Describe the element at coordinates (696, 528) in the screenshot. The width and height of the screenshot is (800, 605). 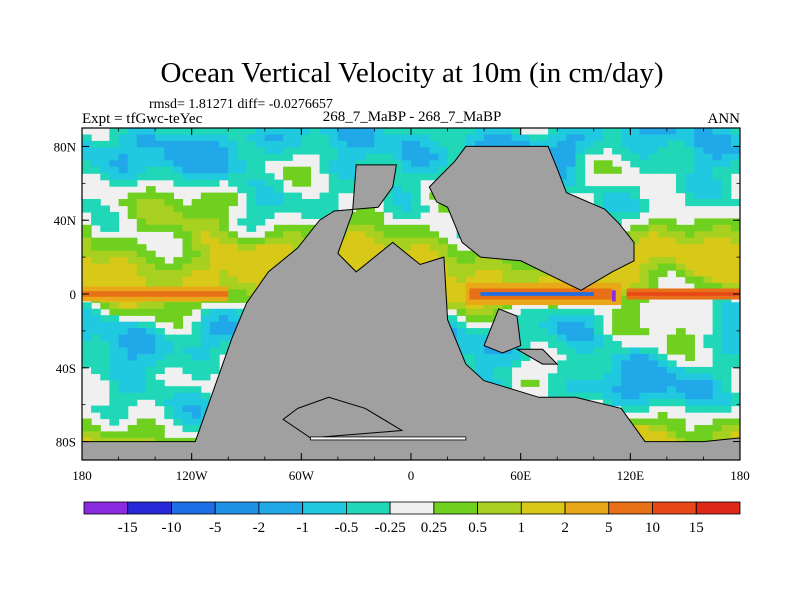
I see `colorbar-label: 15` at that location.